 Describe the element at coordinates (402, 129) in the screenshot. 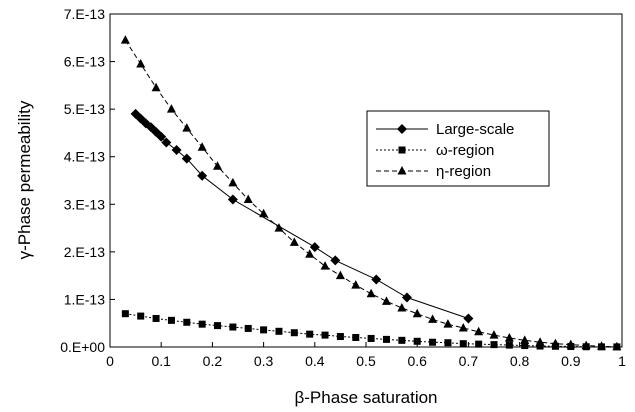

I see `legend-marker-large-scale` at that location.